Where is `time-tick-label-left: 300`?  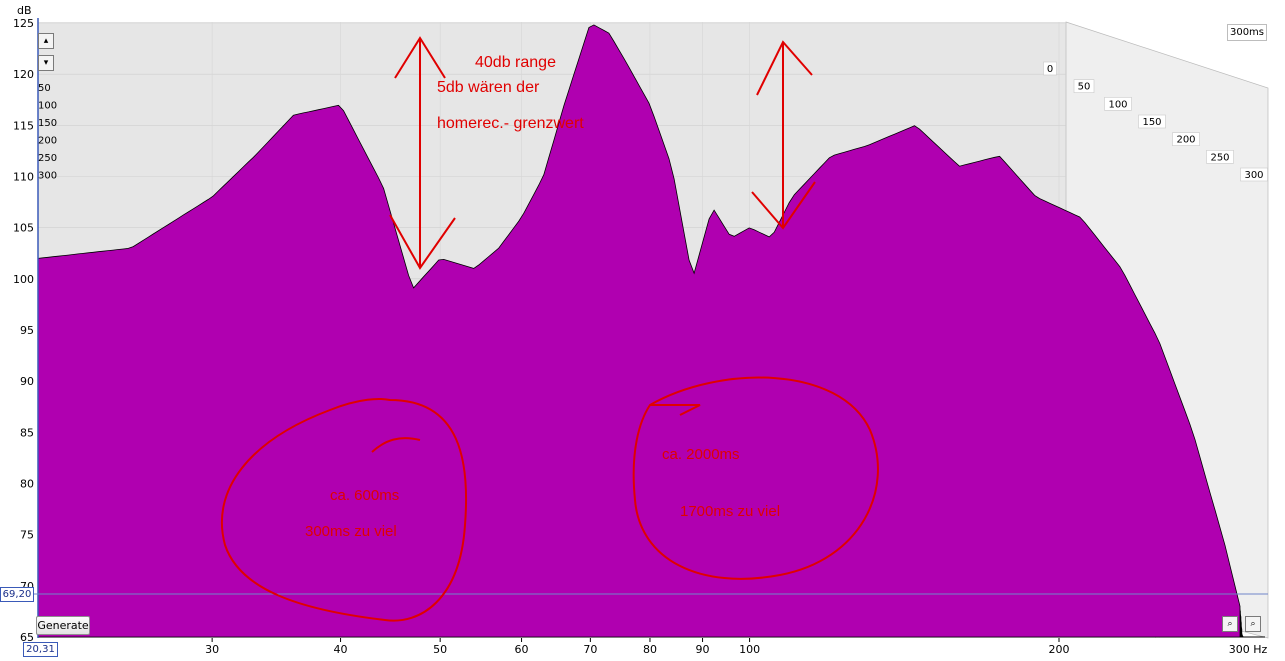
time-tick-label-left: 300 is located at coordinates (47, 176).